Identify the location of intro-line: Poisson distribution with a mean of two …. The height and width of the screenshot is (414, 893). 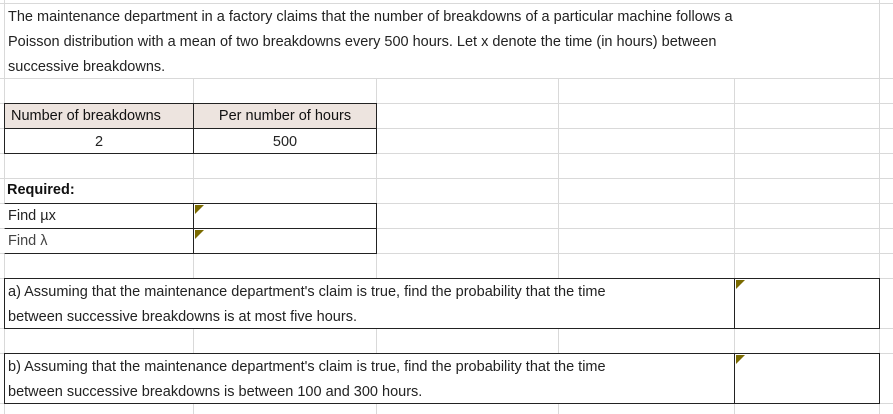
(362, 42).